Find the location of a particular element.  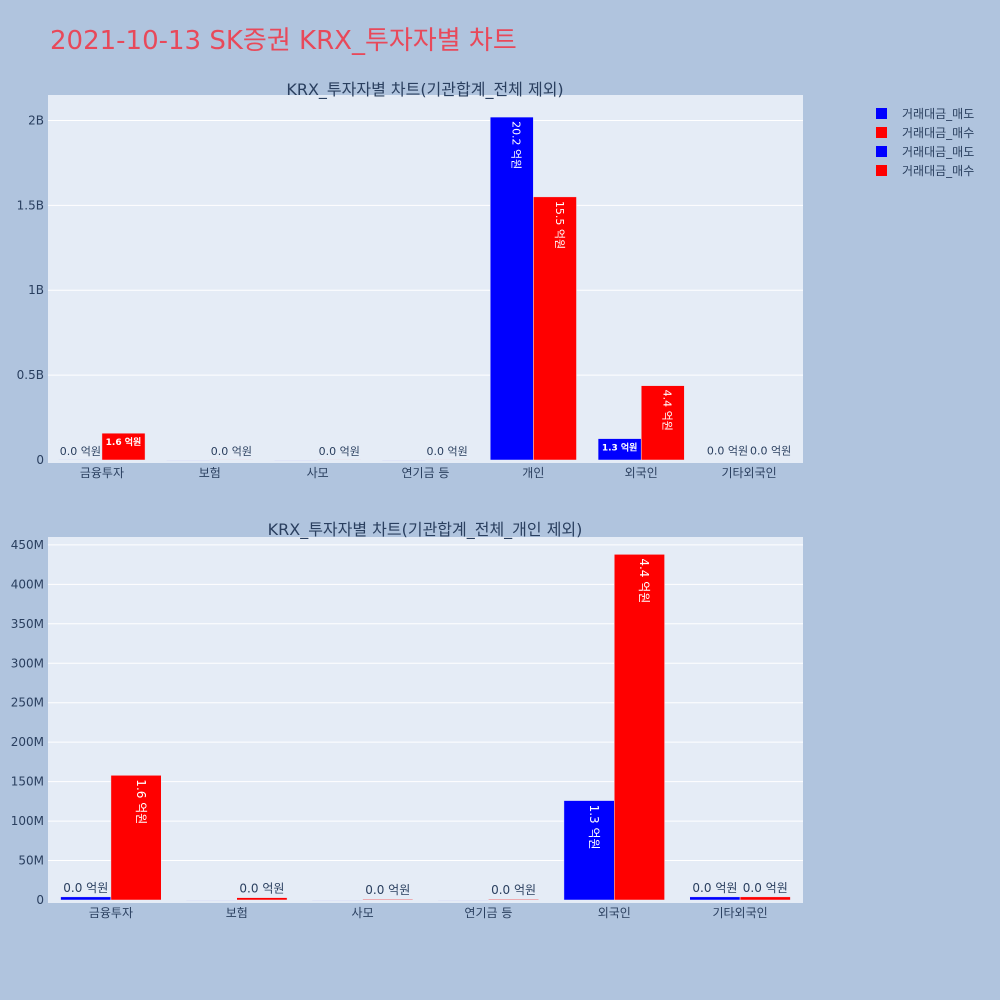

y-tick-label: 450M is located at coordinates (27, 545).